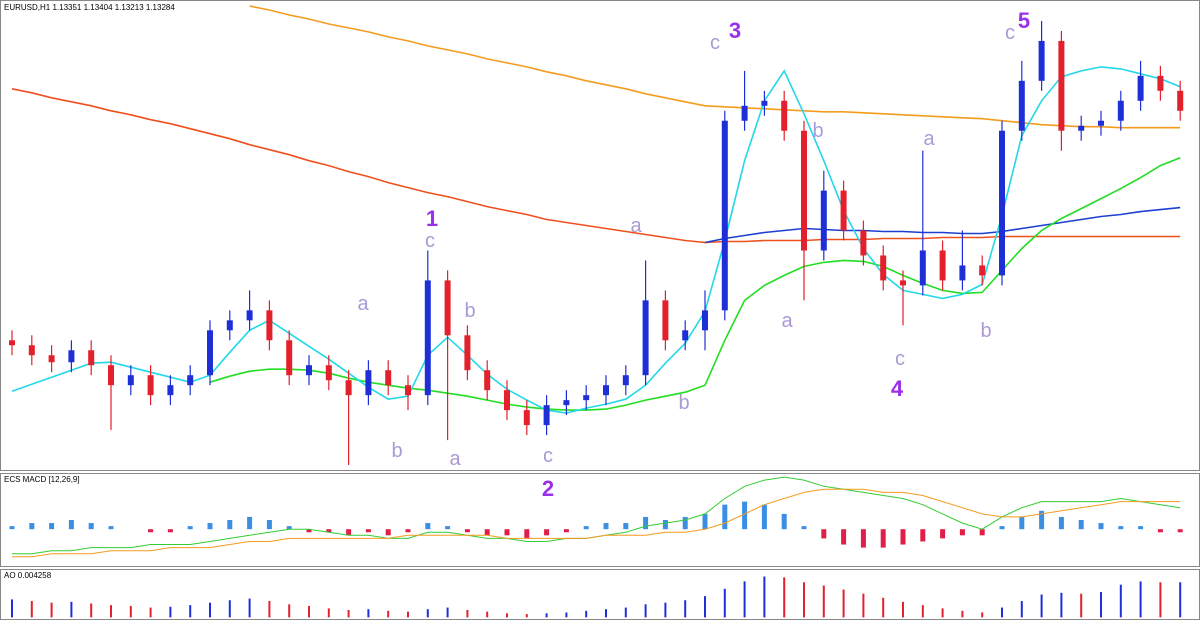 The width and height of the screenshot is (1200, 620). I want to click on subwave-label: a, so click(787, 321).